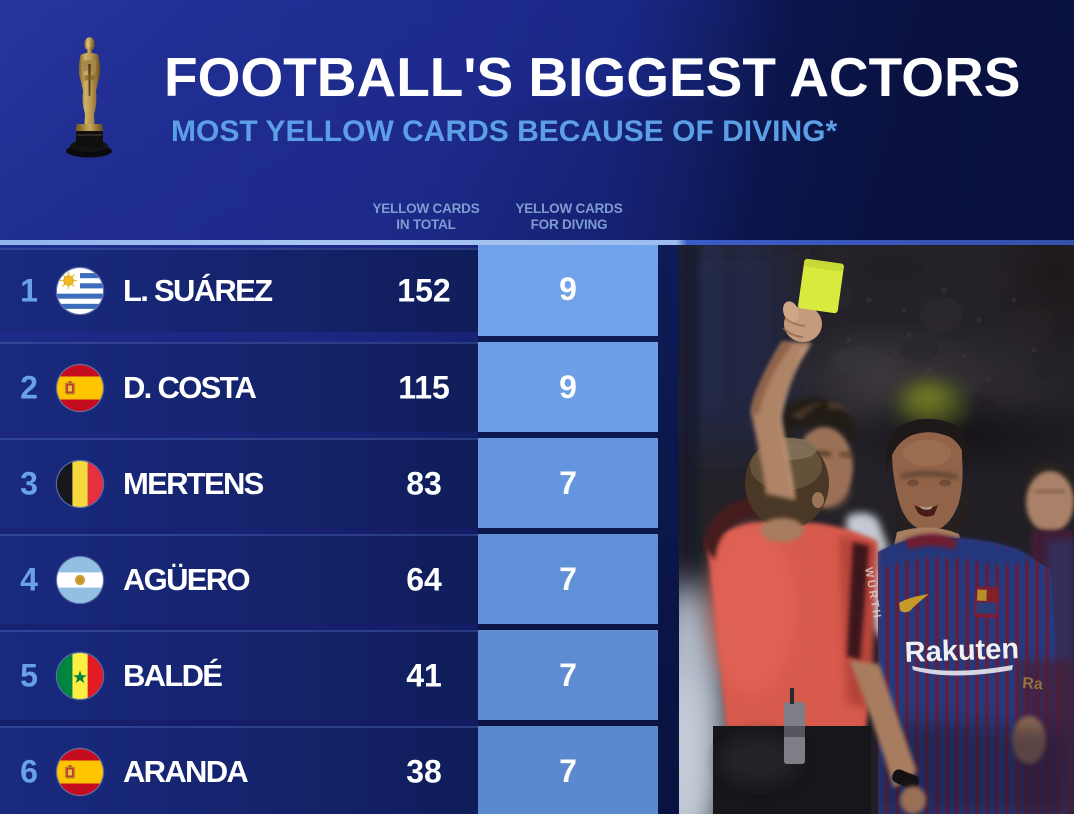  I want to click on svg-text: Rakuten, so click(961, 651).